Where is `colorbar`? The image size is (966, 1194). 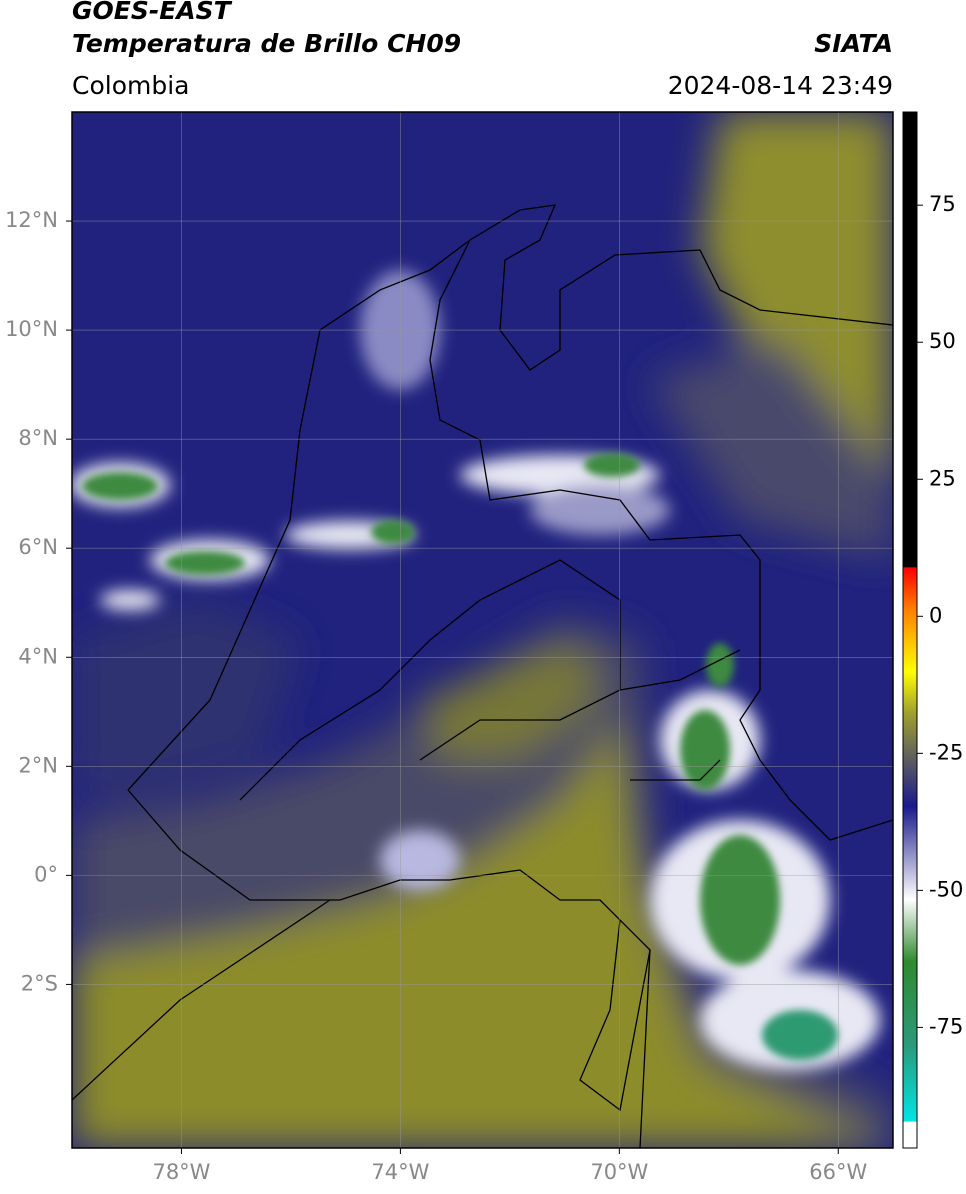 colorbar is located at coordinates (910, 630).